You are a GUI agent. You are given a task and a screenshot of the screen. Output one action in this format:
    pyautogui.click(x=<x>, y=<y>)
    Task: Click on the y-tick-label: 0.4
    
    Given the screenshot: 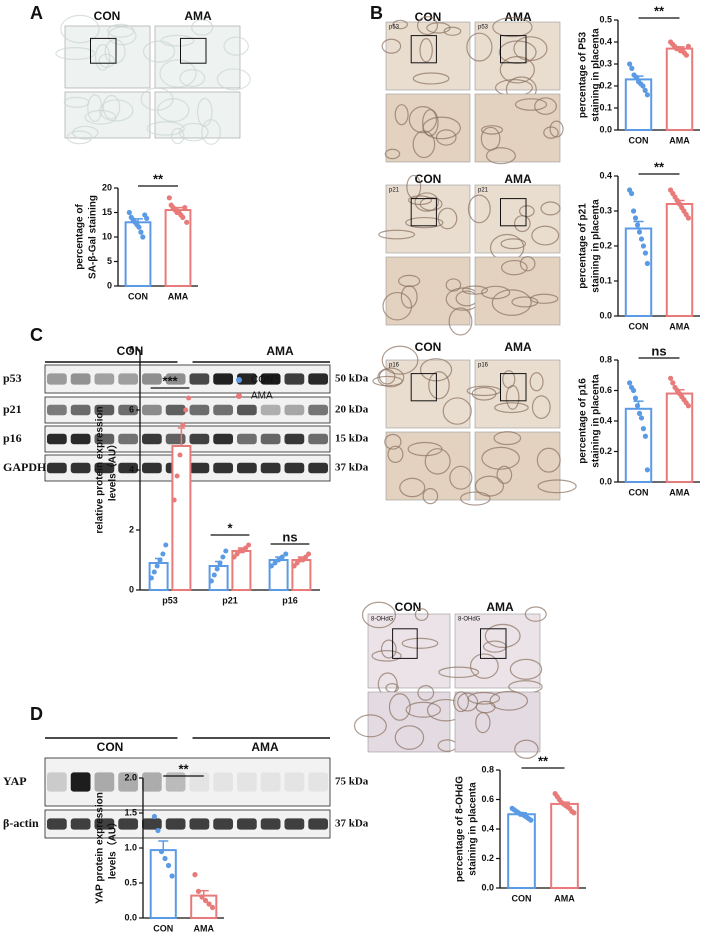 What is the action you would take?
    pyautogui.click(x=605, y=41)
    